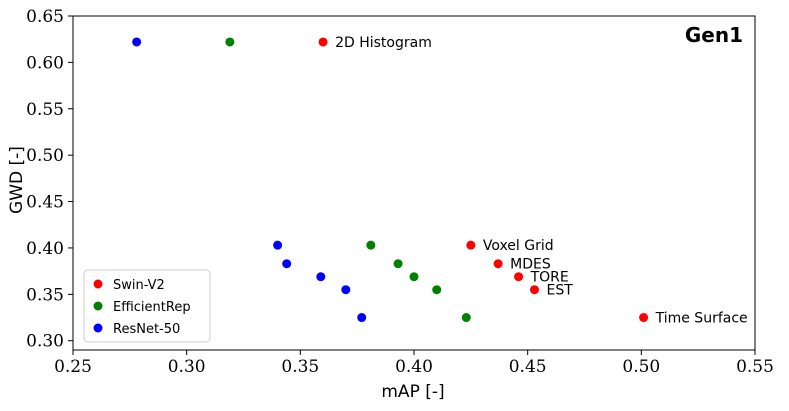 Image resolution: width=789 pixels, height=411 pixels. I want to click on y-tick-label: 0.55, so click(45, 110).